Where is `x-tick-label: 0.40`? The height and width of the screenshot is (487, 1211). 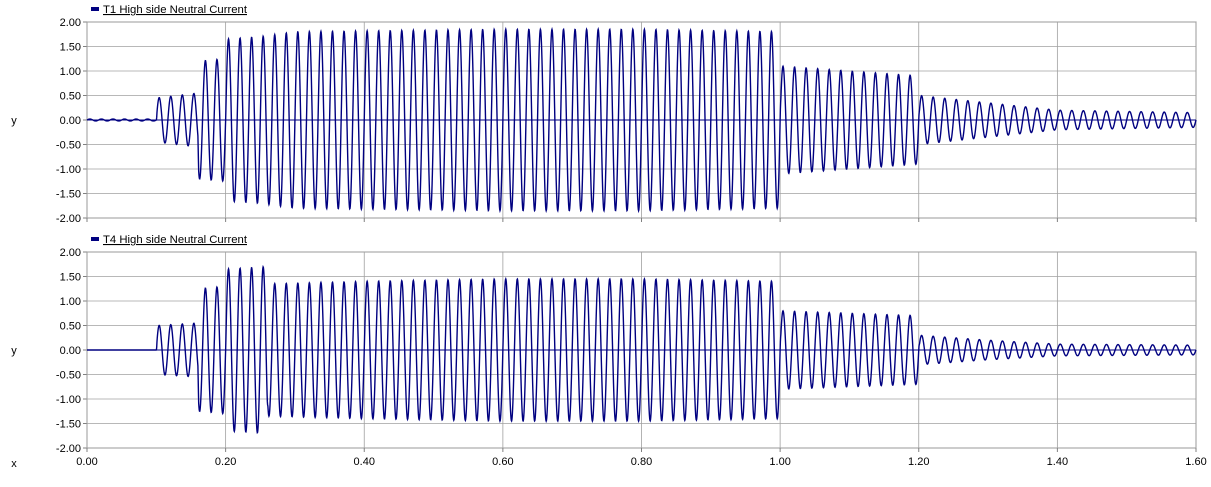
x-tick-label: 0.40 is located at coordinates (364, 462).